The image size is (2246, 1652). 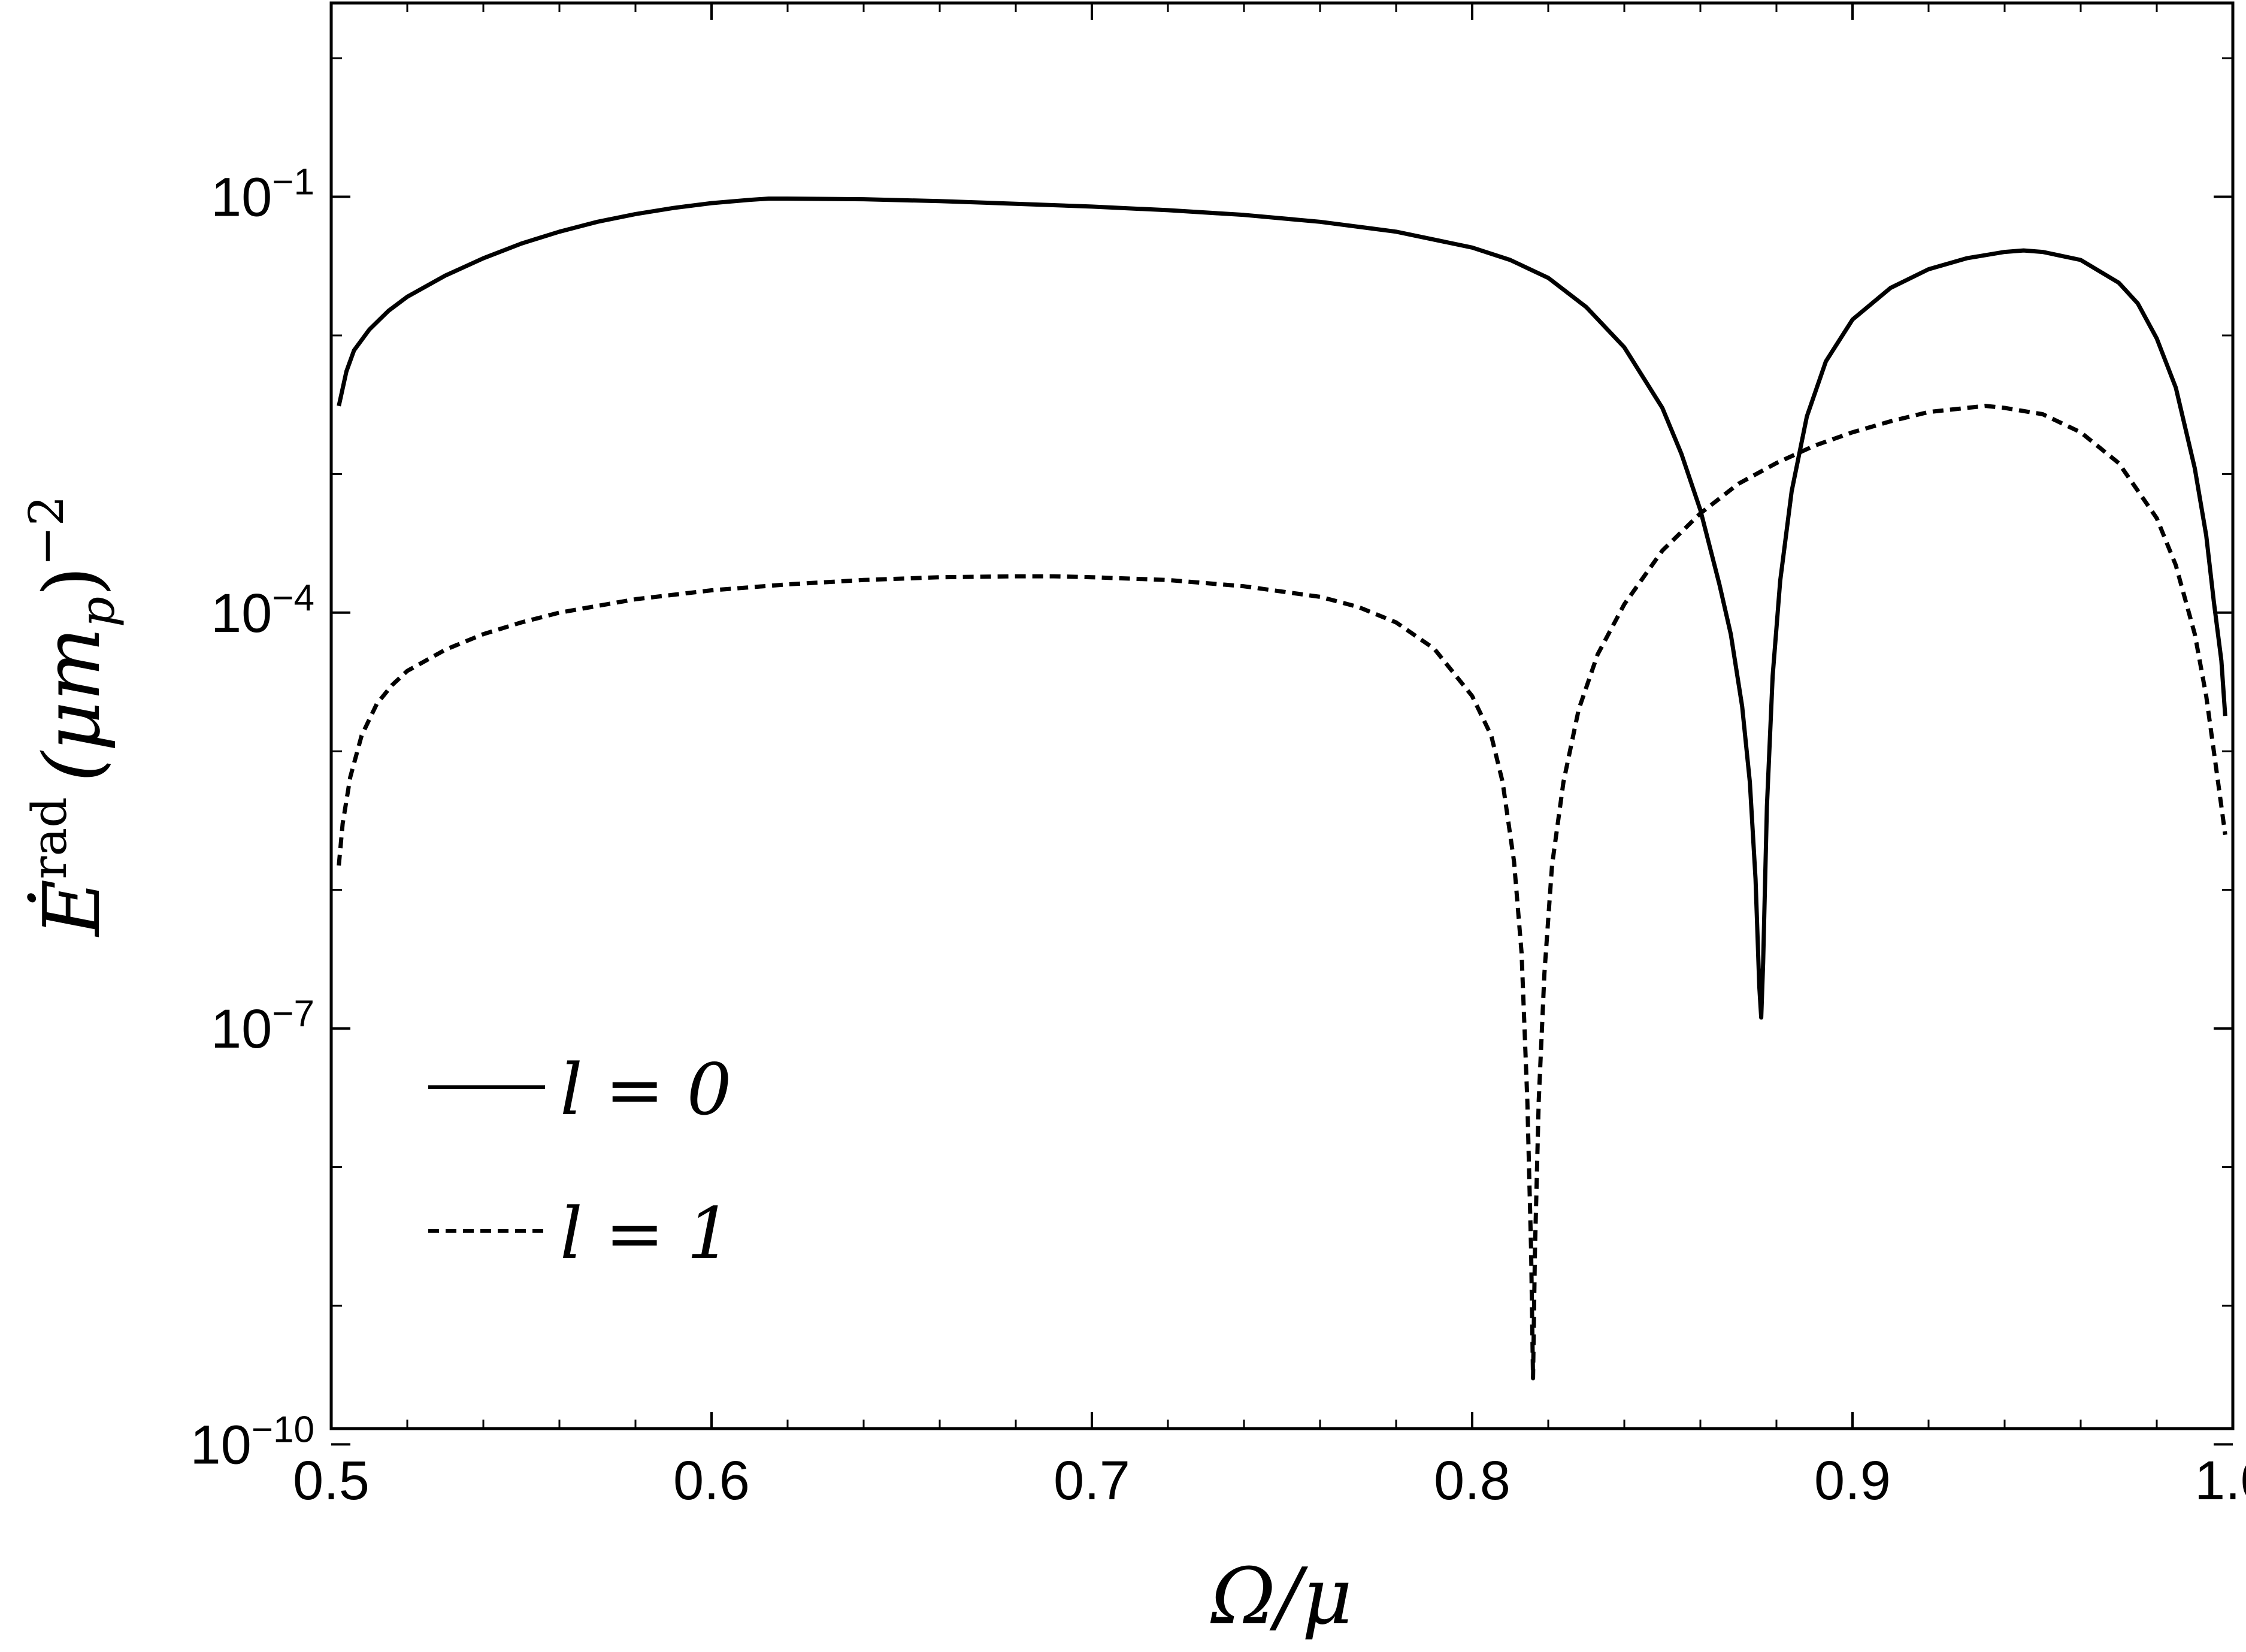 I want to click on legend: l = 0 l = 1, so click(x=580, y=1161).